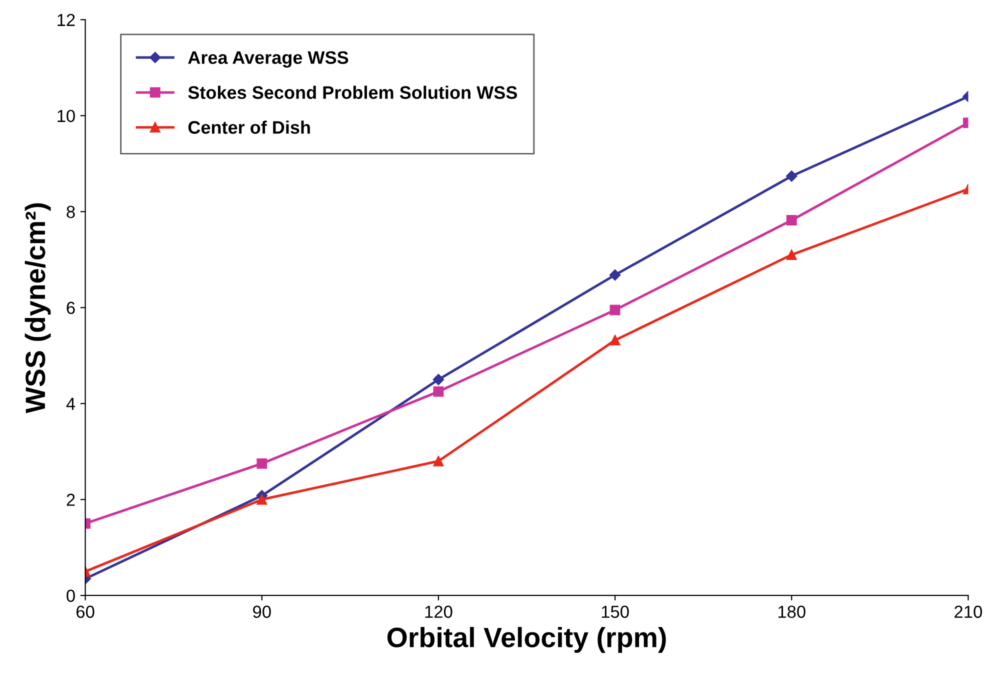 The width and height of the screenshot is (992, 679). Describe the element at coordinates (85, 612) in the screenshot. I see `x-tick-label: 60` at that location.